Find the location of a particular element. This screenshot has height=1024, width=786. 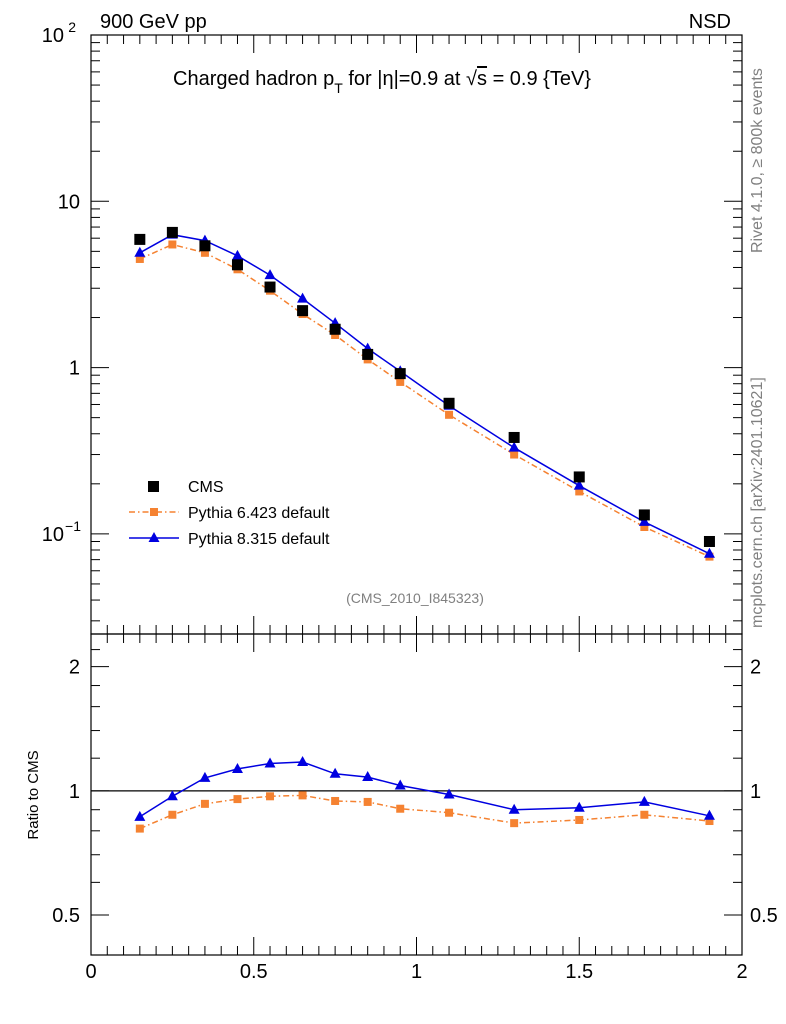

legend-entry-pythia8: Pythia 8.315 default is located at coordinates (229, 539).